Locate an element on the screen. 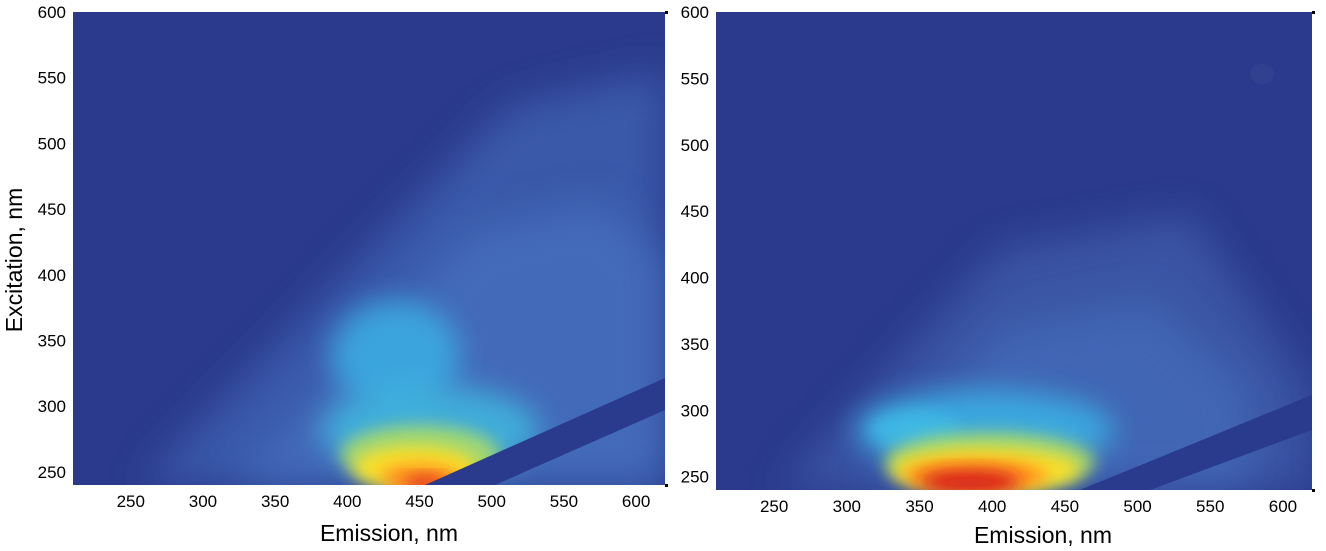 The width and height of the screenshot is (1326, 551). y-axis-label: Excitation, nm is located at coordinates (14, 260).